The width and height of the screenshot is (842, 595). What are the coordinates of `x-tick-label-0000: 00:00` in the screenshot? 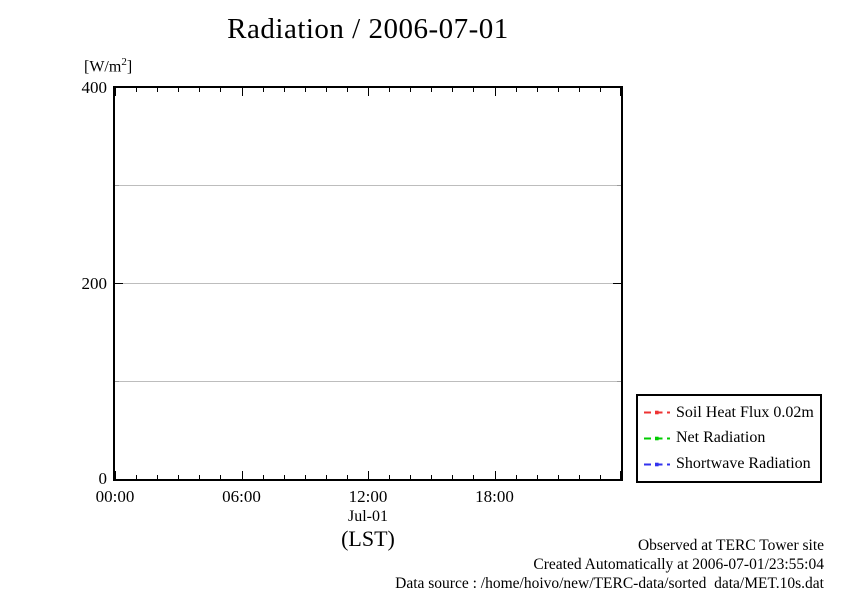 It's located at (115, 496).